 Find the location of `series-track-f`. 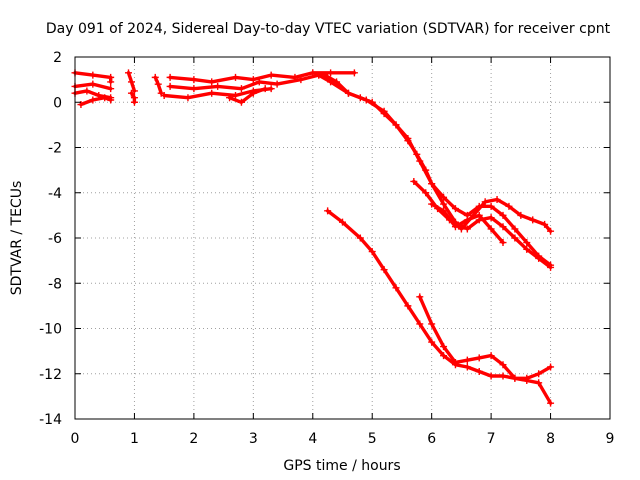

series-track-f is located at coordinates (132, 97).